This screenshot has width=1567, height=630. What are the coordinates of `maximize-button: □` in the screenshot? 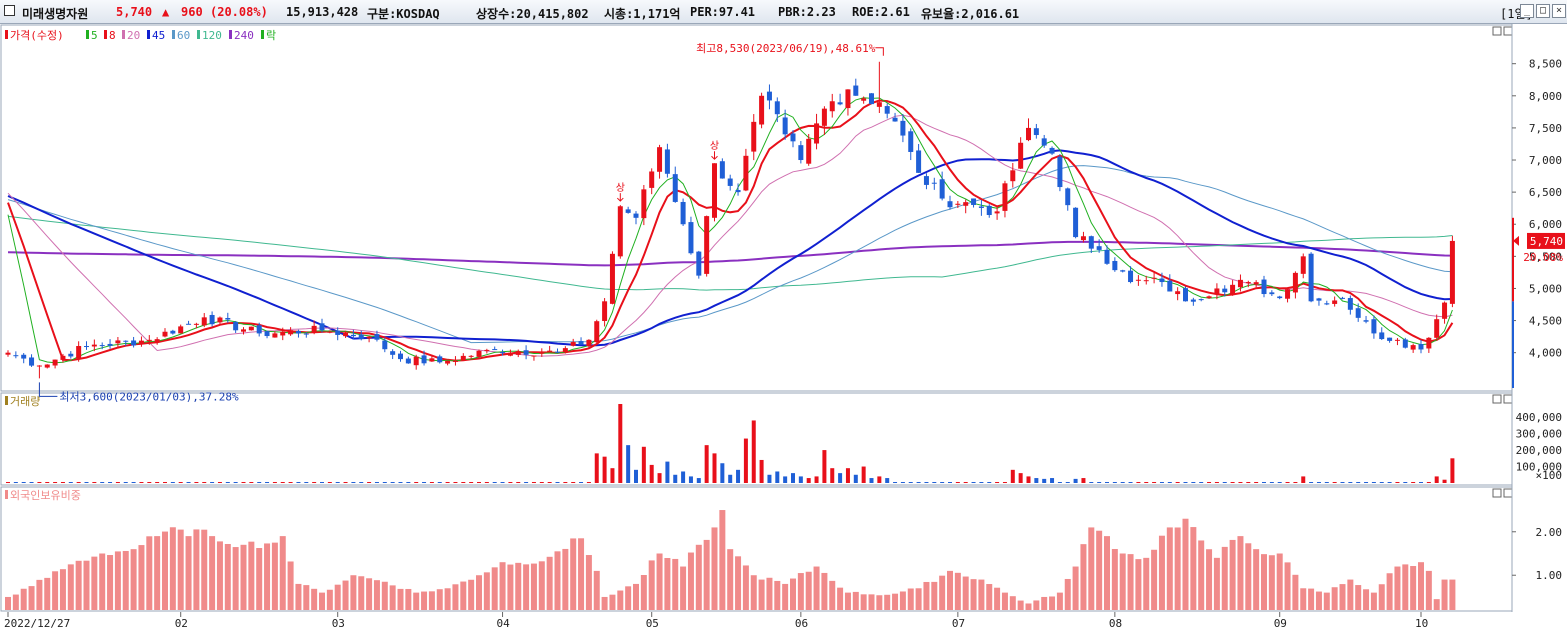 It's located at (1543, 11).